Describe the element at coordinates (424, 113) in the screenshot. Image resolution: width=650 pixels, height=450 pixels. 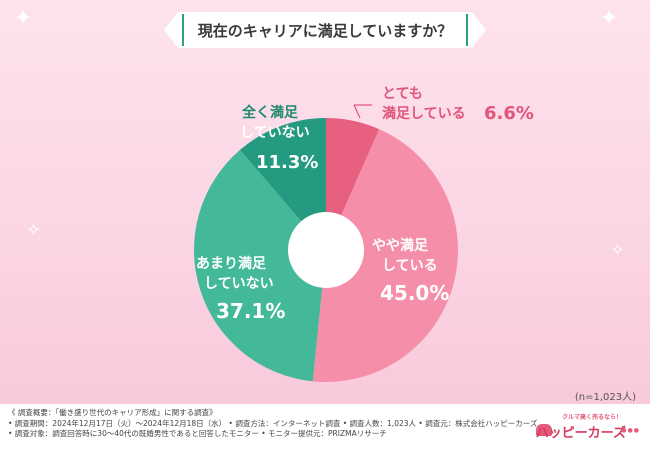
I see `label-line2: 満足している` at that location.